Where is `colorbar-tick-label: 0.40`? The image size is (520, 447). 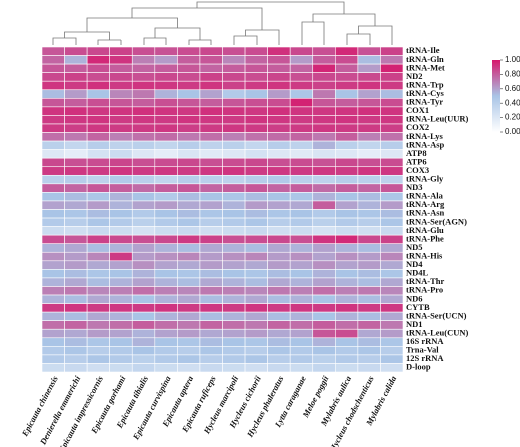
colorbar-tick-label: 0.40 is located at coordinates (512, 102).